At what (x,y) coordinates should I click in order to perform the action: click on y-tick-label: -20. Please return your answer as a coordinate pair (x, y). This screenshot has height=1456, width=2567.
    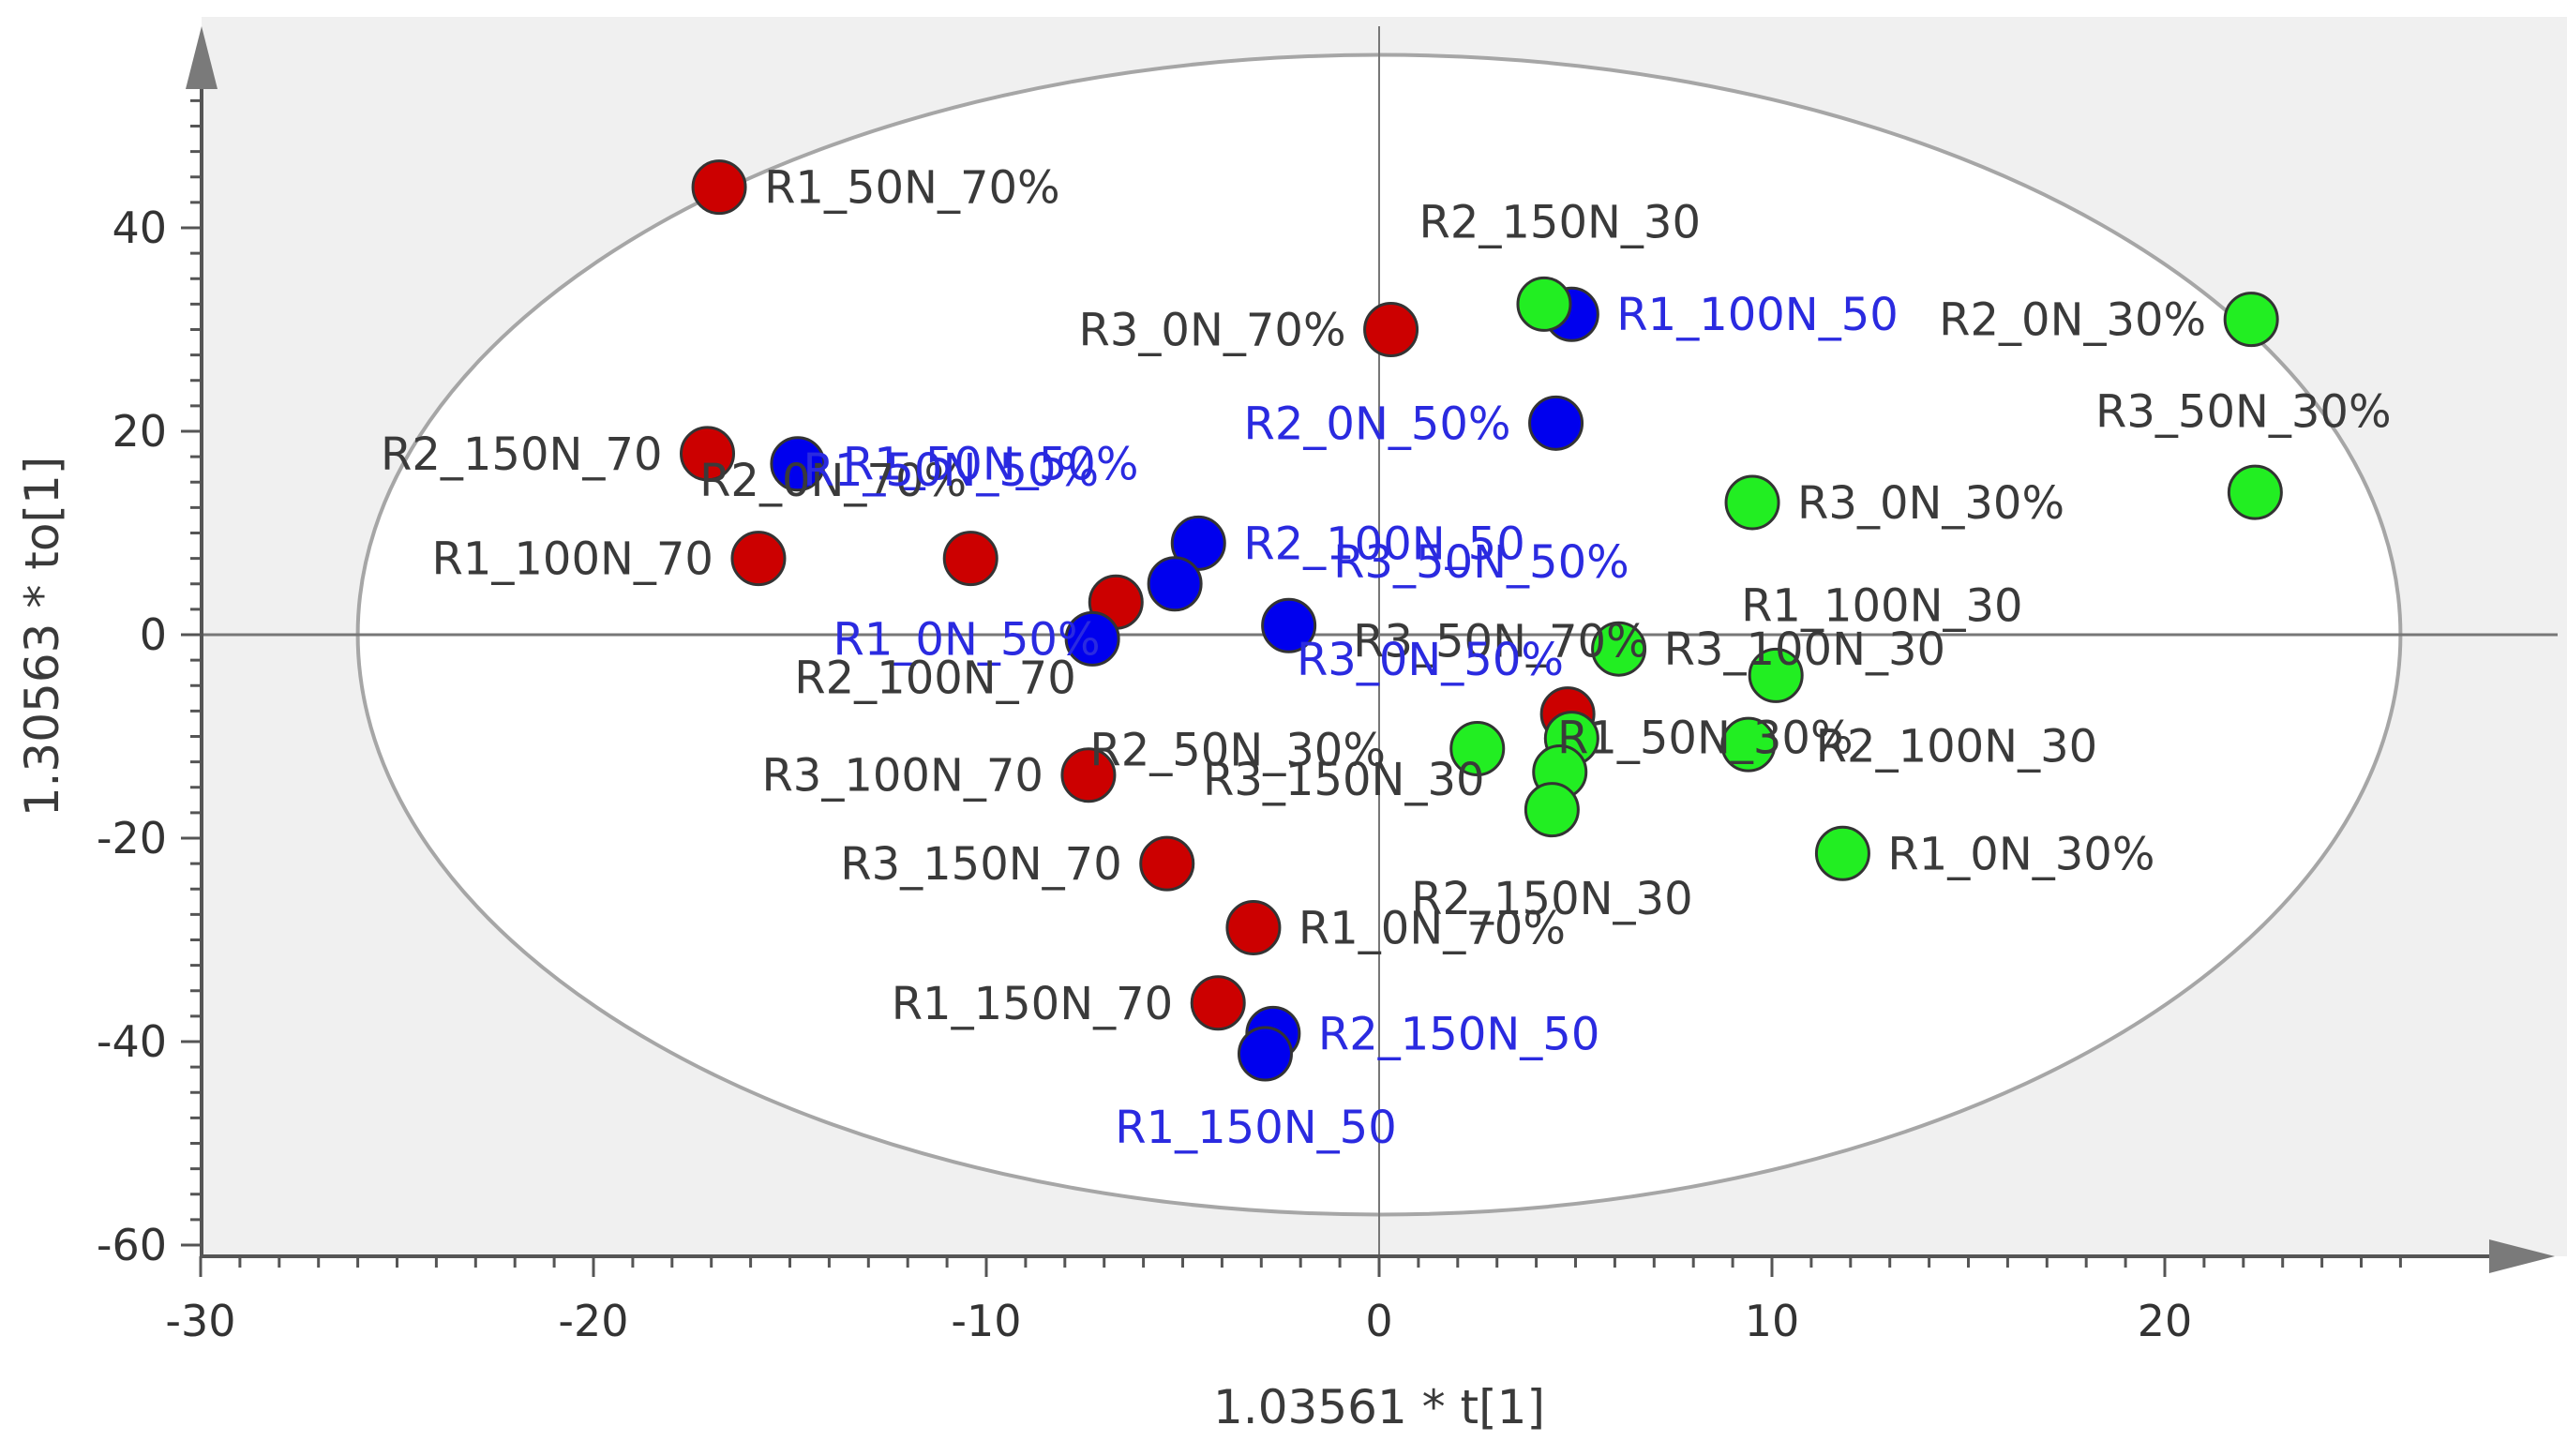
    Looking at the image, I should click on (132, 838).